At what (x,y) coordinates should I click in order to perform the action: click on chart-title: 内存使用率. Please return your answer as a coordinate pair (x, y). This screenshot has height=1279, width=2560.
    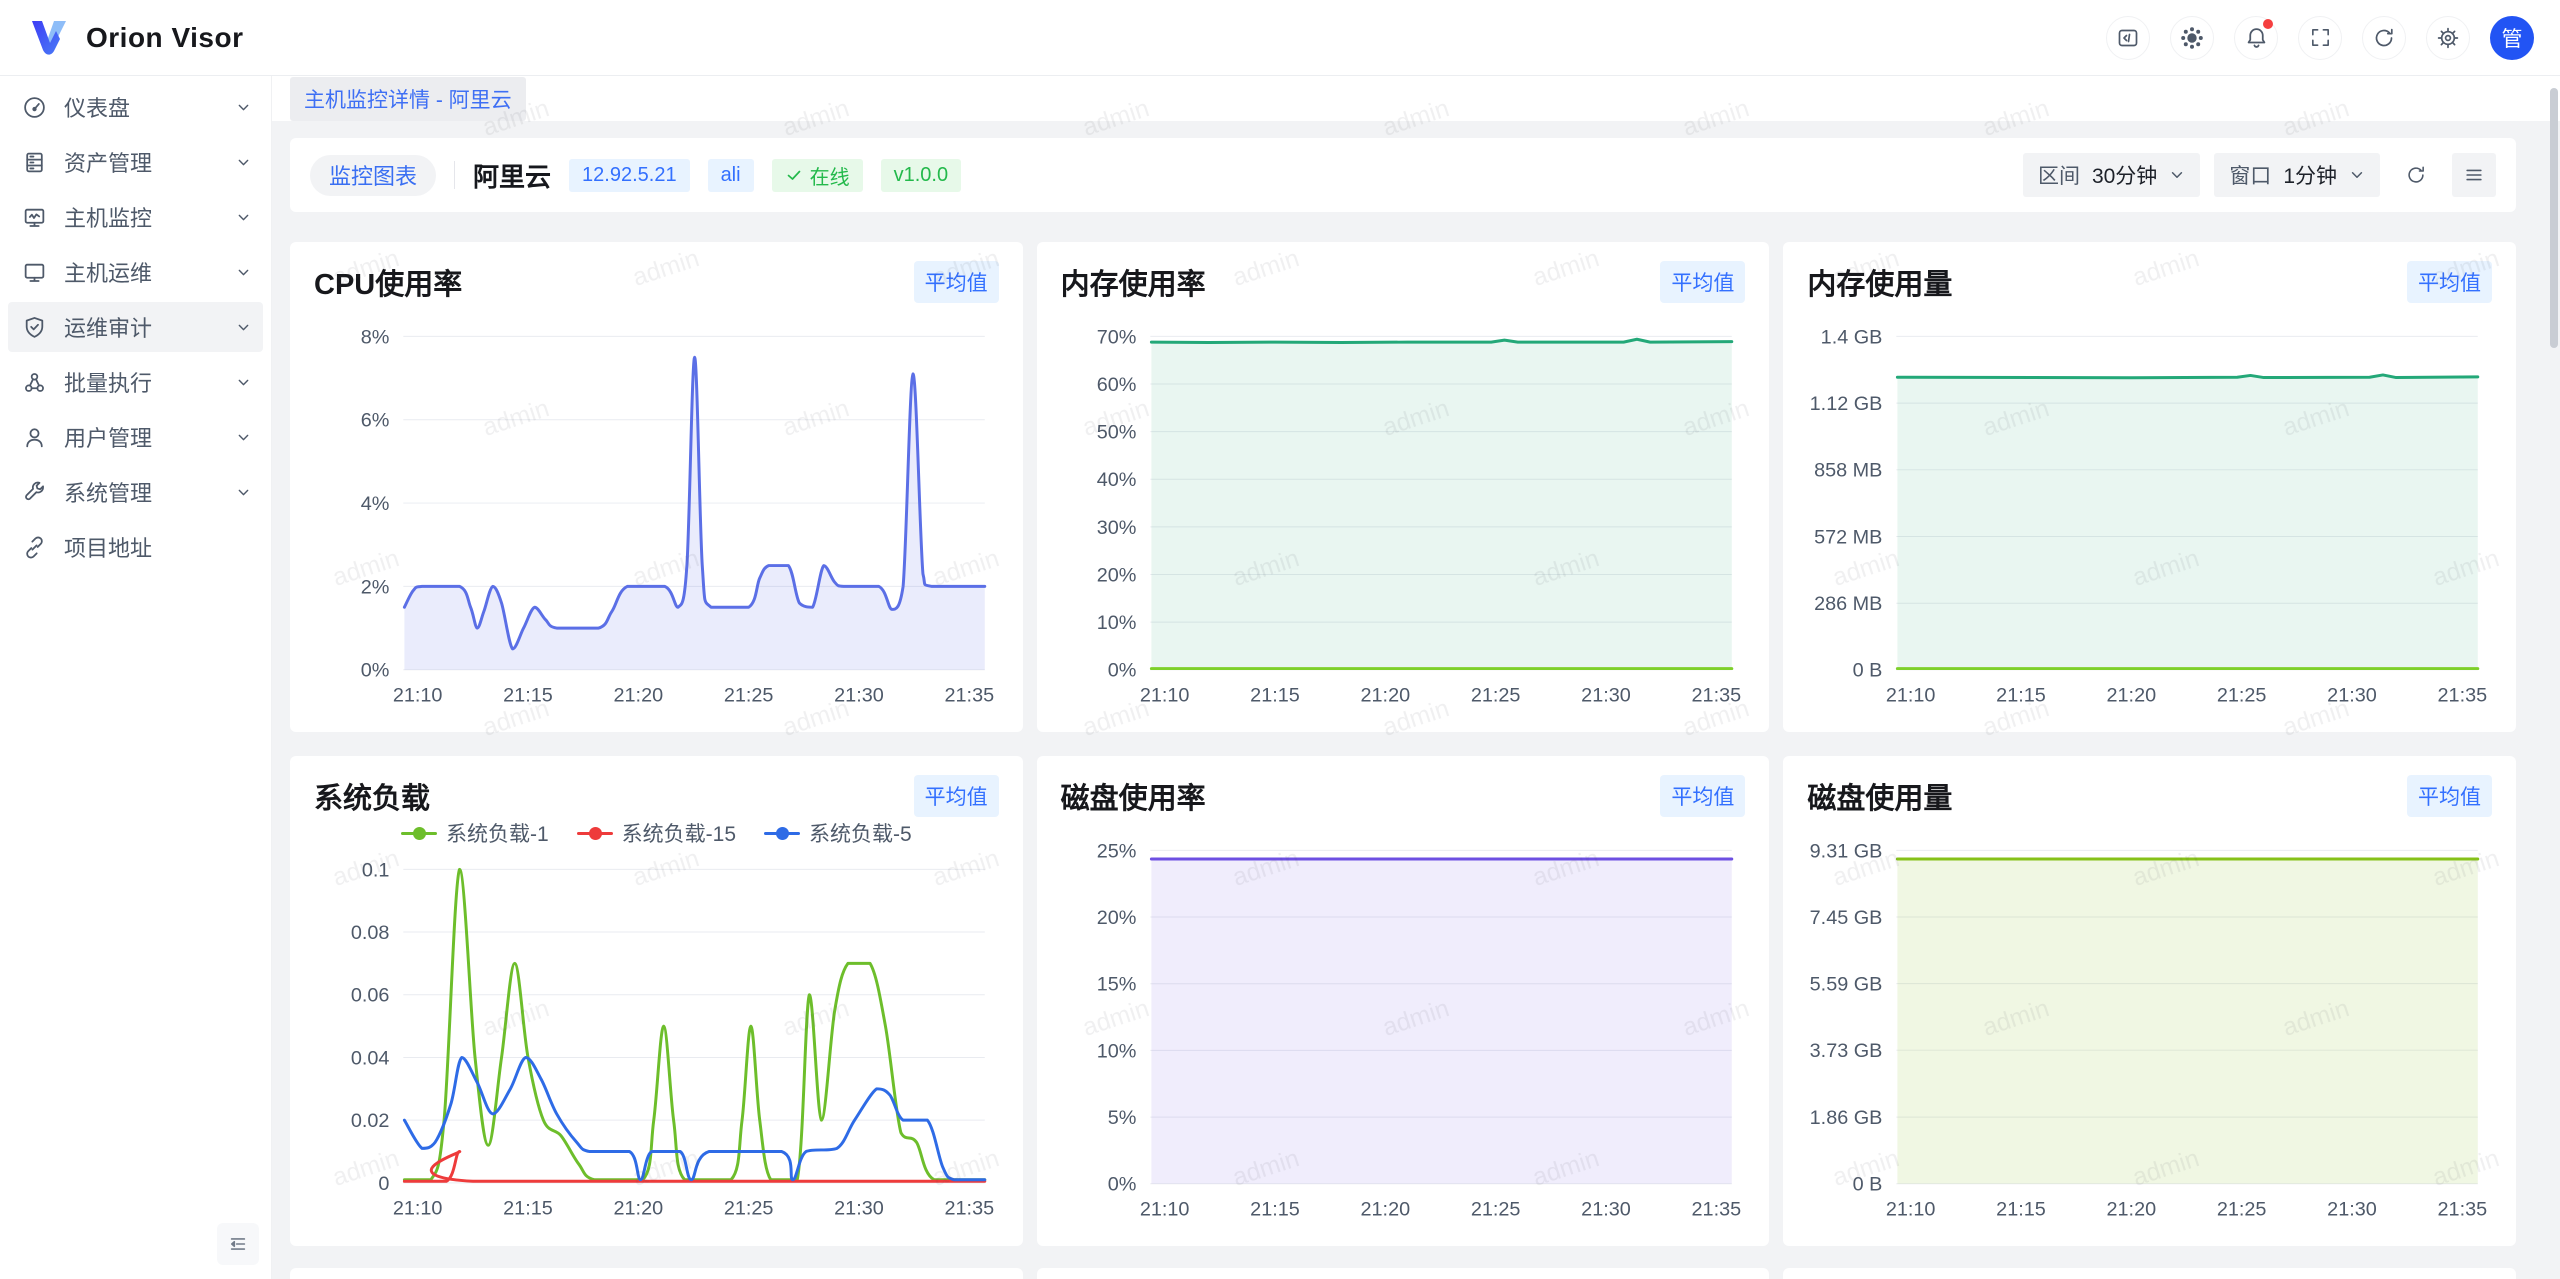
    Looking at the image, I should click on (1133, 285).